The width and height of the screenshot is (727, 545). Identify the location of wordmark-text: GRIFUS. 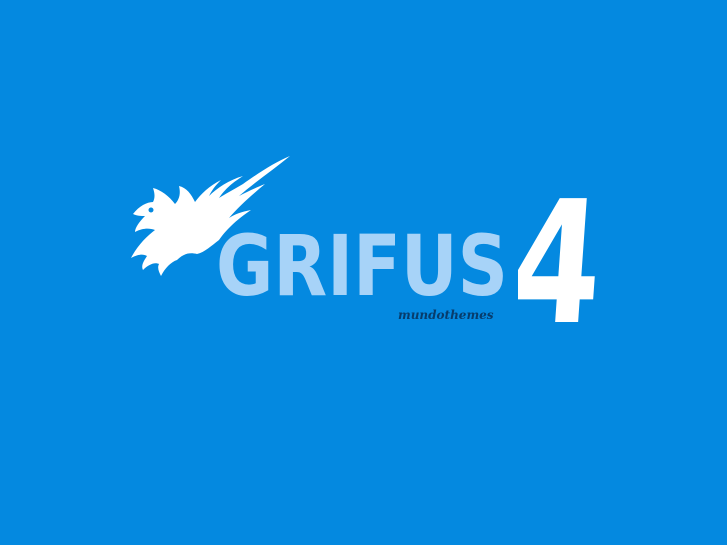
(362, 263).